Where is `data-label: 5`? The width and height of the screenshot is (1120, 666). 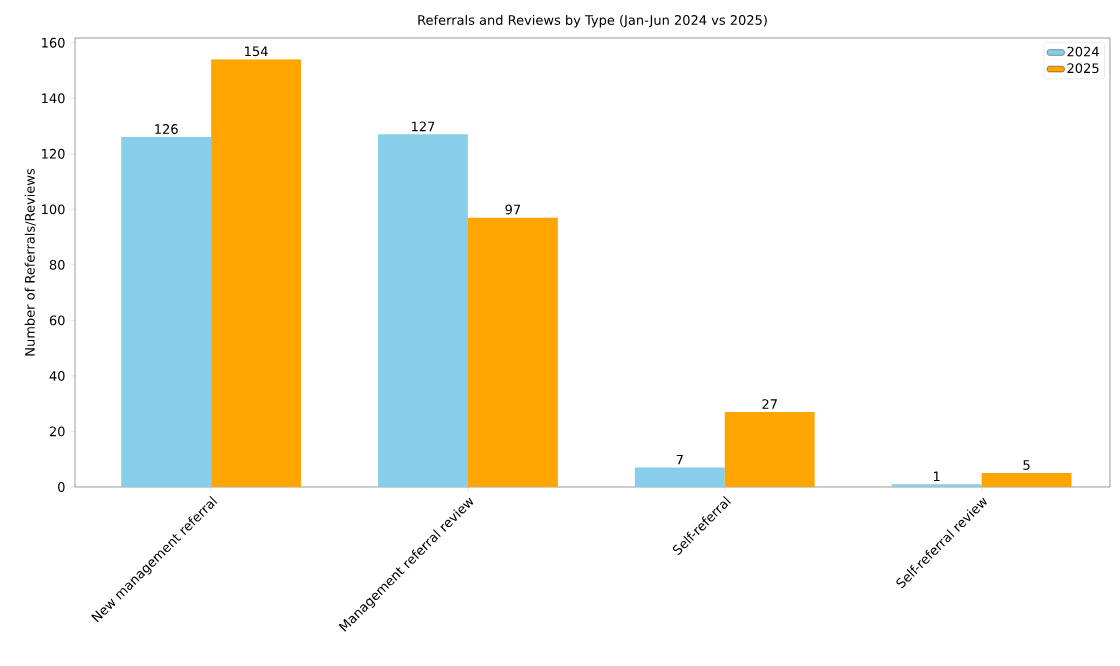 data-label: 5 is located at coordinates (1026, 465).